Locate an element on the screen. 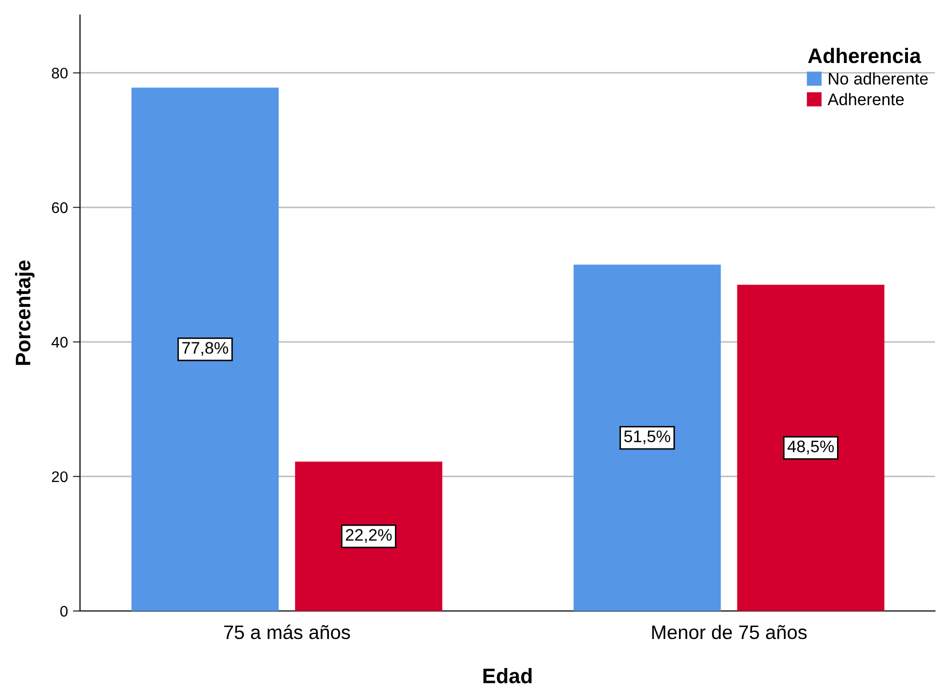 The height and width of the screenshot is (693, 942). data-label: 51,5% is located at coordinates (647, 437).